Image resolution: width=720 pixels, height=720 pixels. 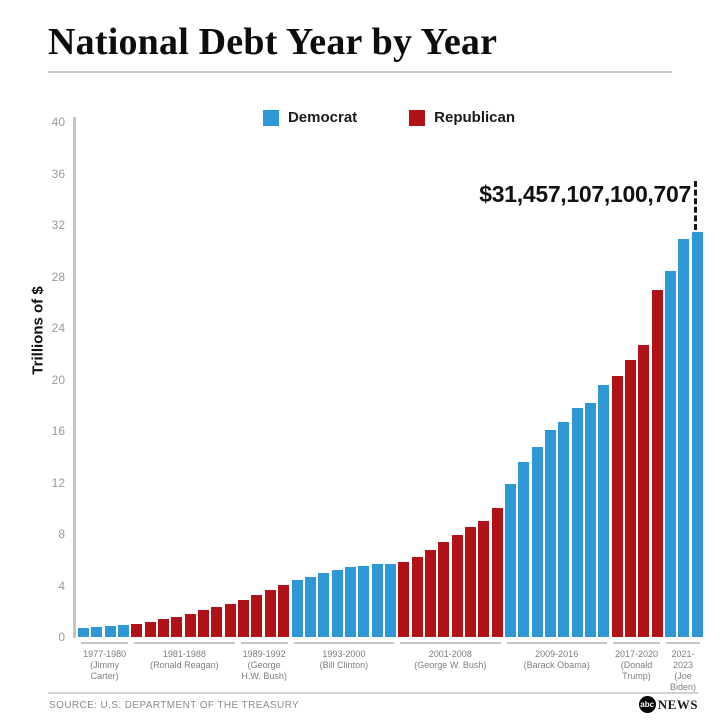 What do you see at coordinates (444, 589) in the screenshot?
I see `bar-2004` at bounding box center [444, 589].